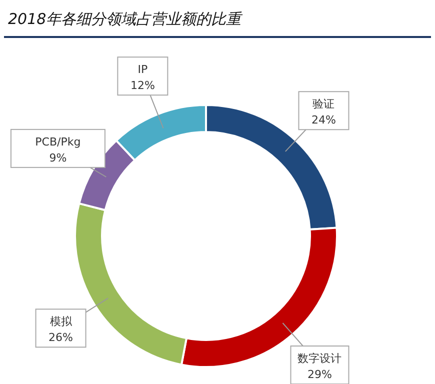  What do you see at coordinates (142, 85) in the screenshot?
I see `data-label: 12%` at bounding box center [142, 85].